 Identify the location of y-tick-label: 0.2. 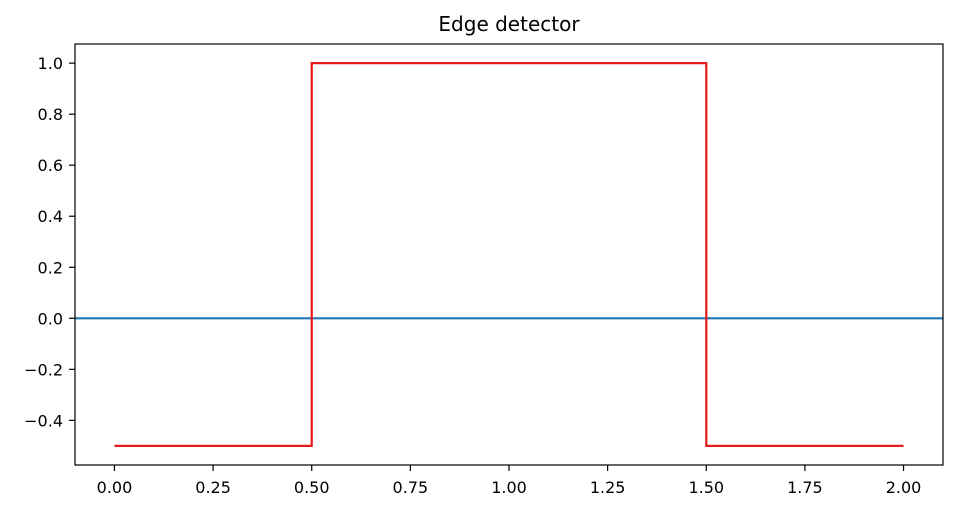
(50, 267).